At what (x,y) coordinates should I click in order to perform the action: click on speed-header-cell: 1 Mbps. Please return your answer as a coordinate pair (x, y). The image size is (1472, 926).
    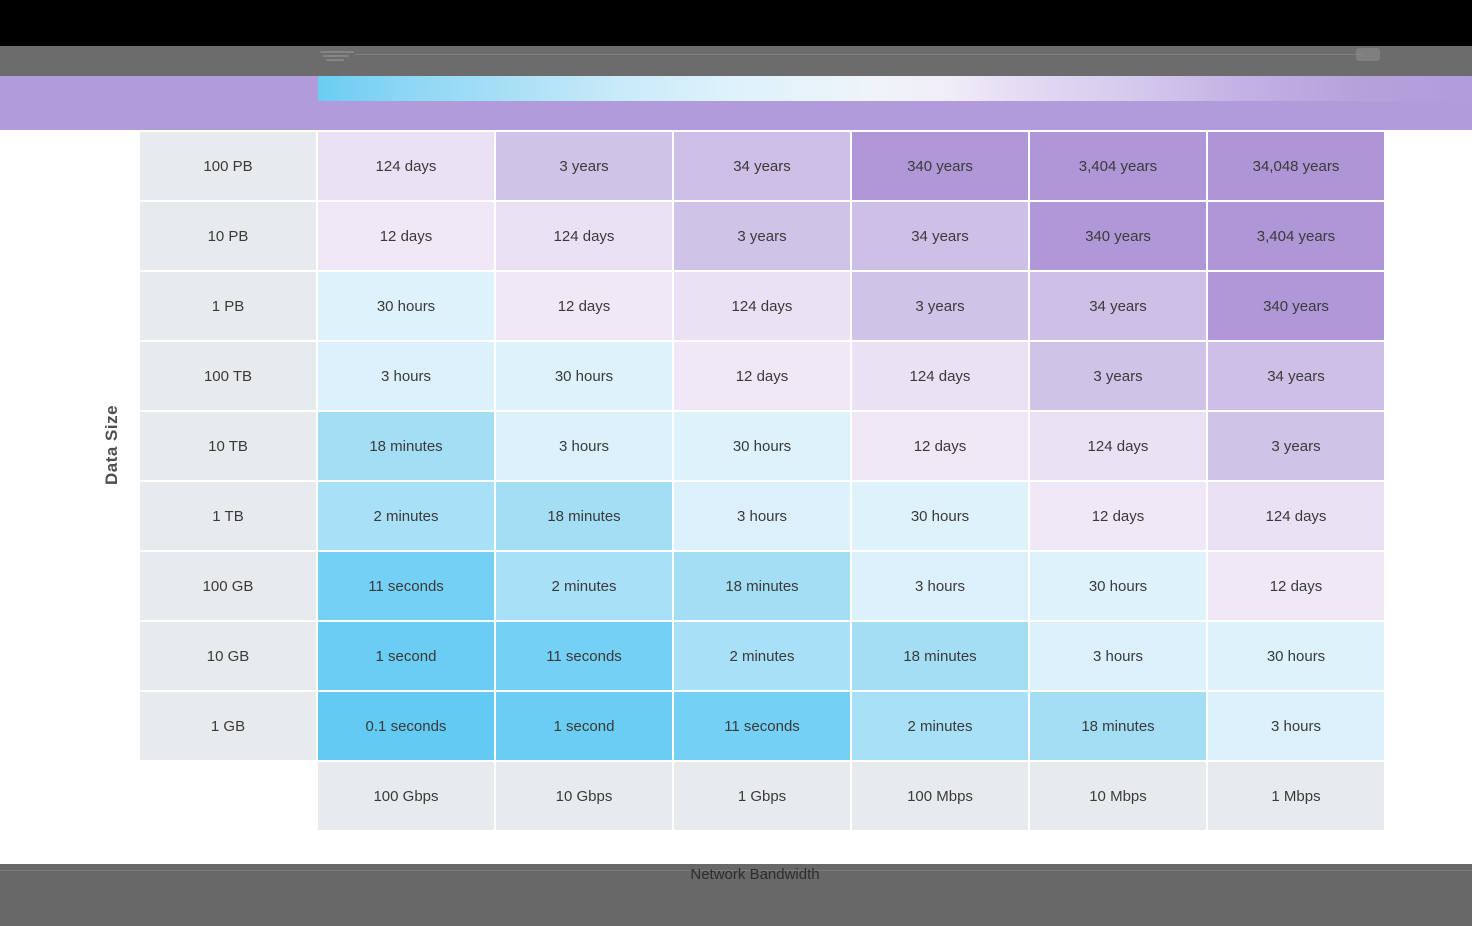
    Looking at the image, I should click on (1296, 796).